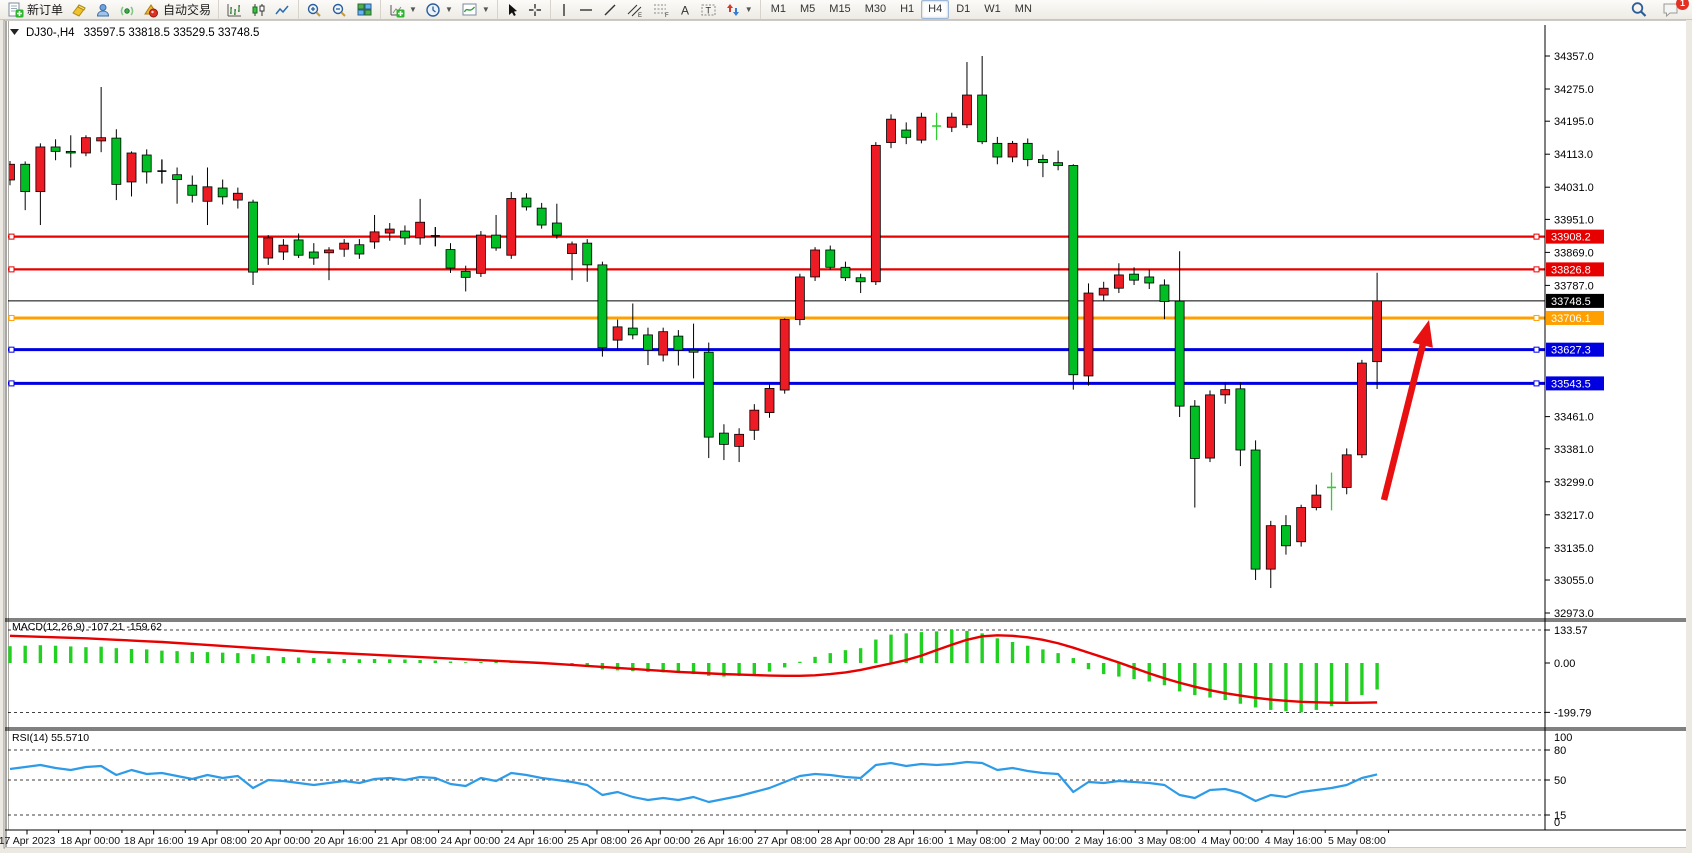  What do you see at coordinates (693, 782) in the screenshot?
I see `rsi-line` at bounding box center [693, 782].